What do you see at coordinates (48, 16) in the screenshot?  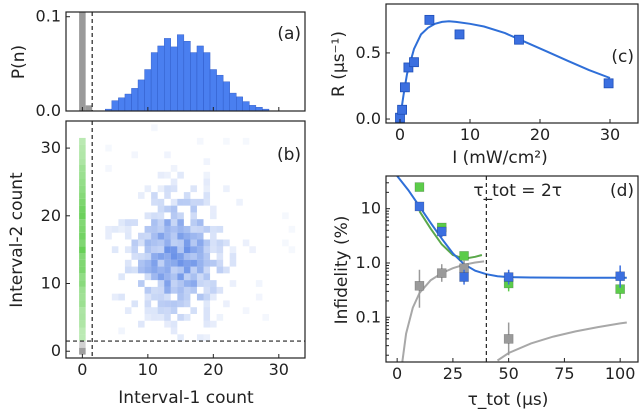 I see `panel-a-ytick-label: 0.1` at bounding box center [48, 16].